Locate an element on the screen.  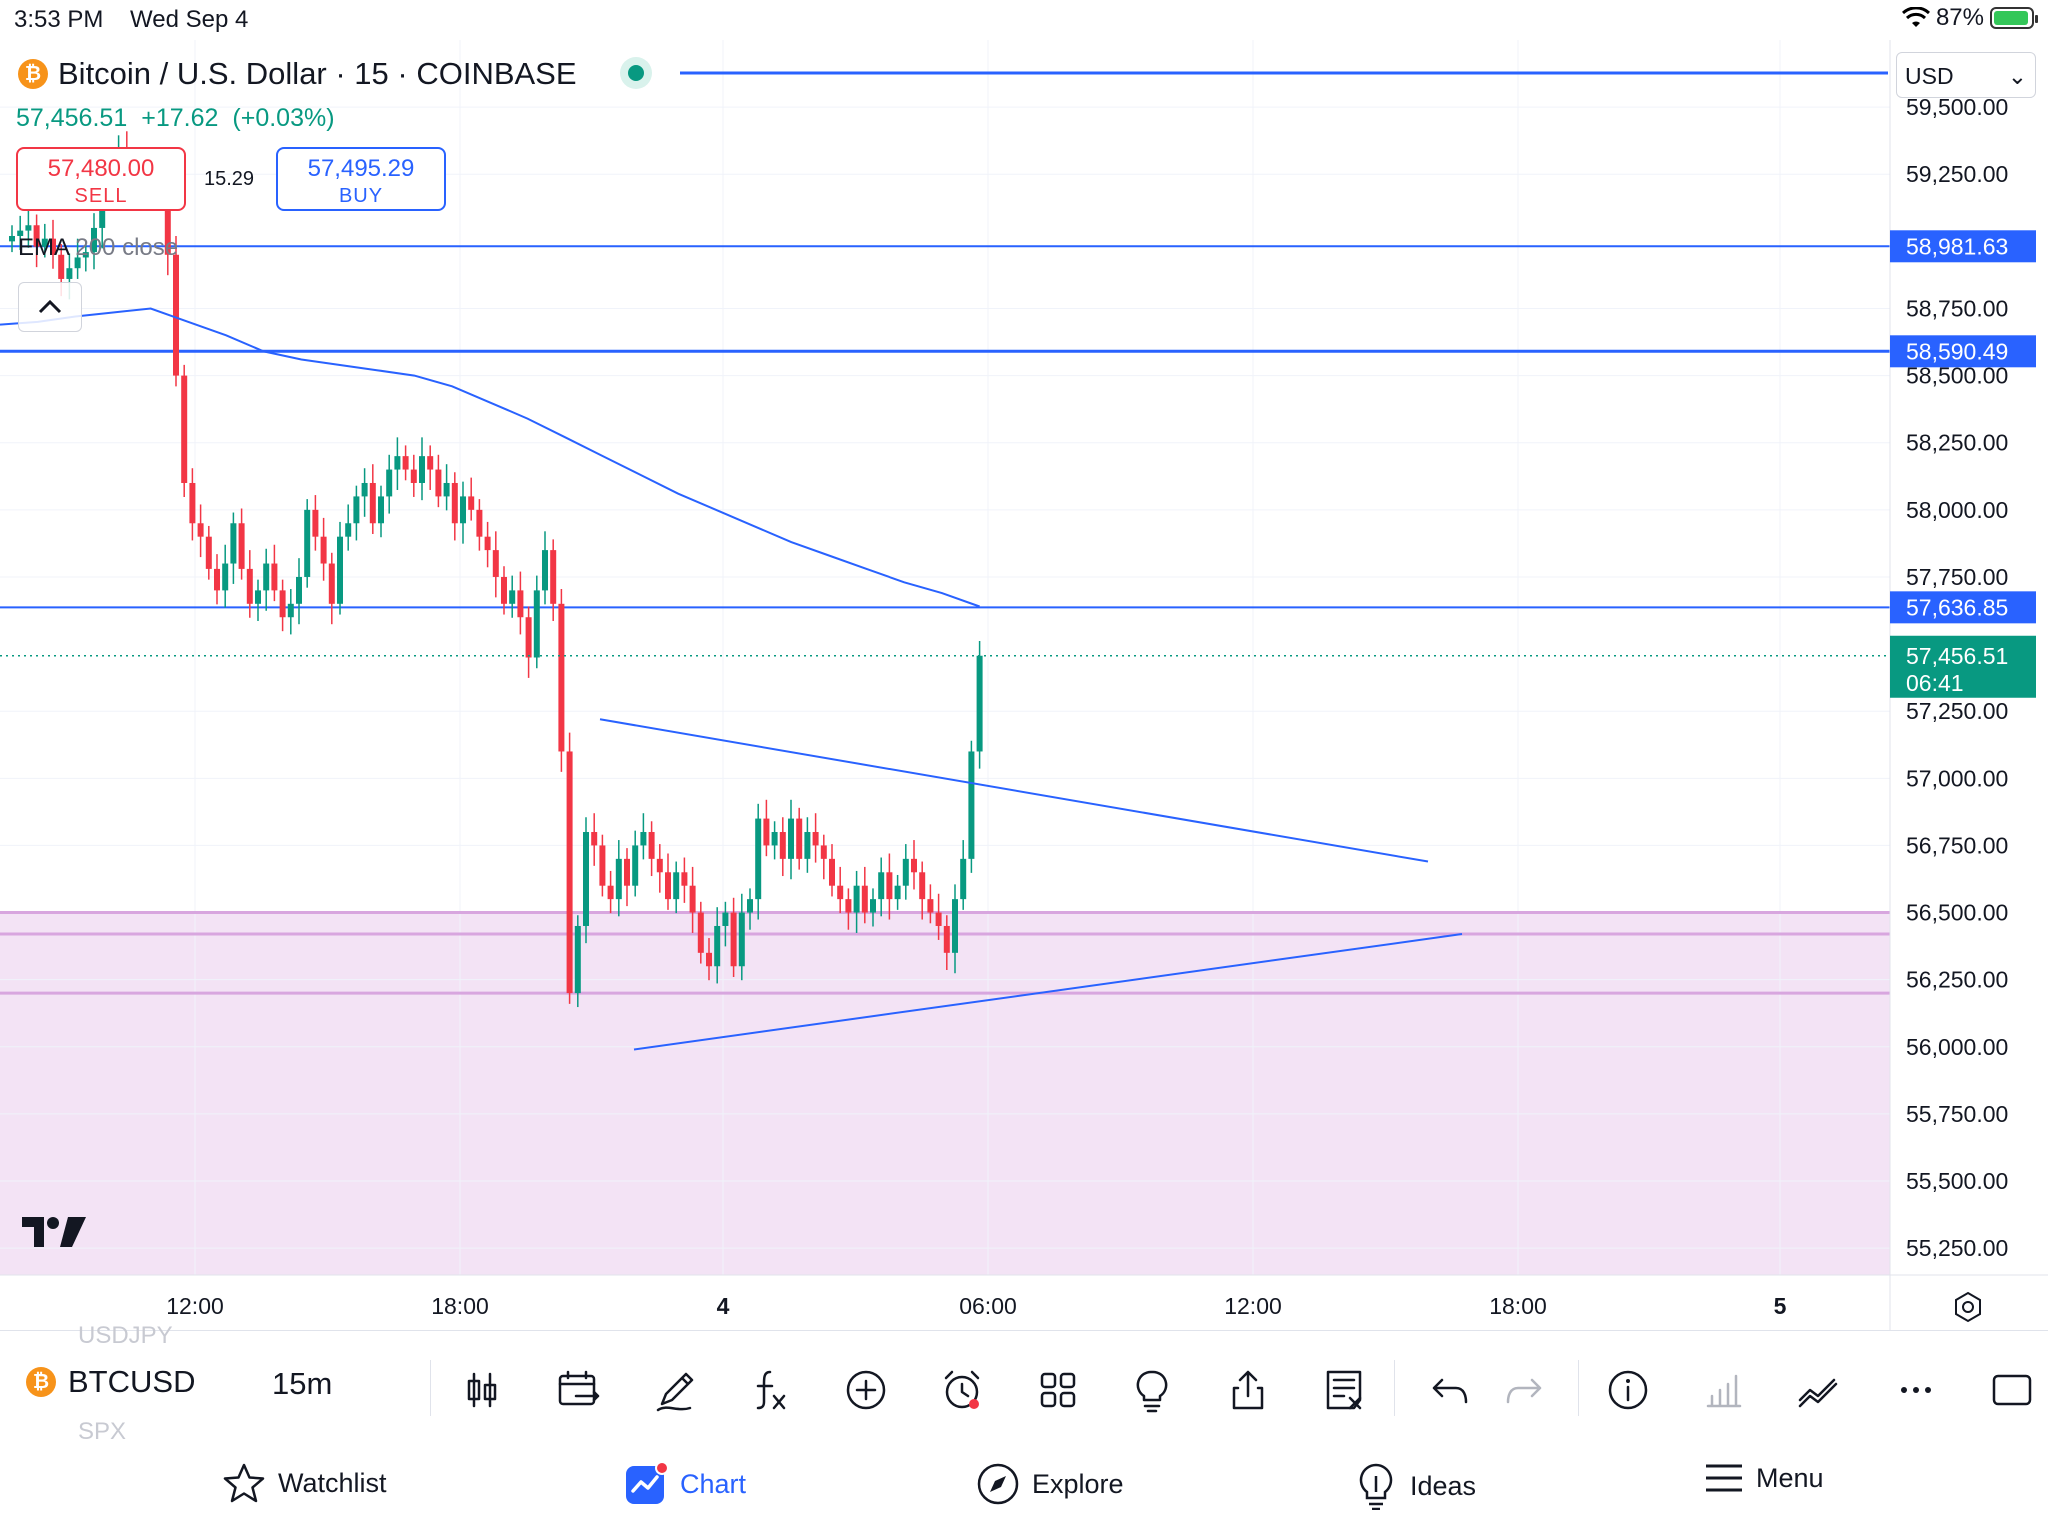
compare-dates-button is located at coordinates (578, 1390).